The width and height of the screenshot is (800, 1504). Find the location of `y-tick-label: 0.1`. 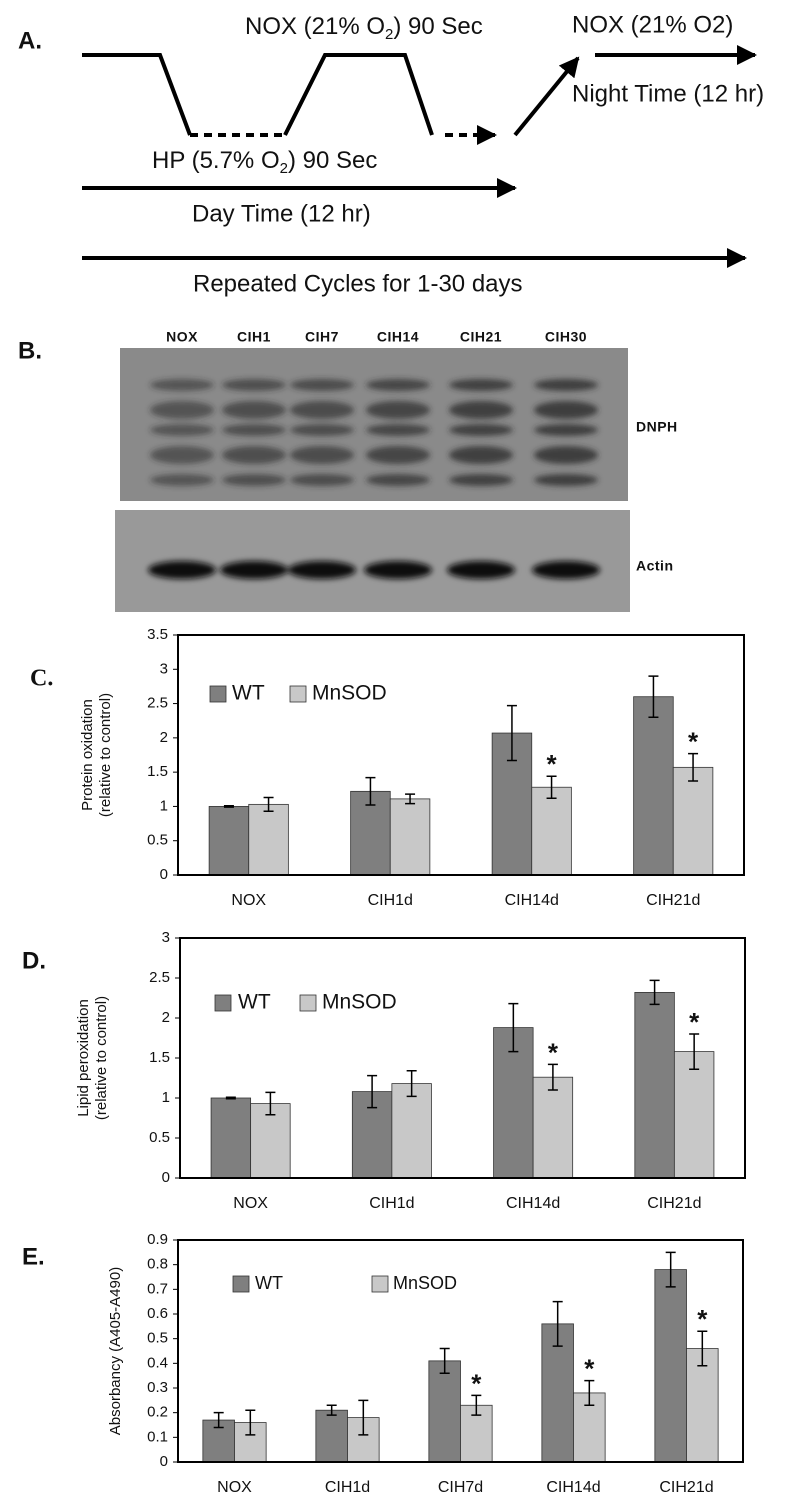

y-tick-label: 0.1 is located at coordinates (157, 1436).